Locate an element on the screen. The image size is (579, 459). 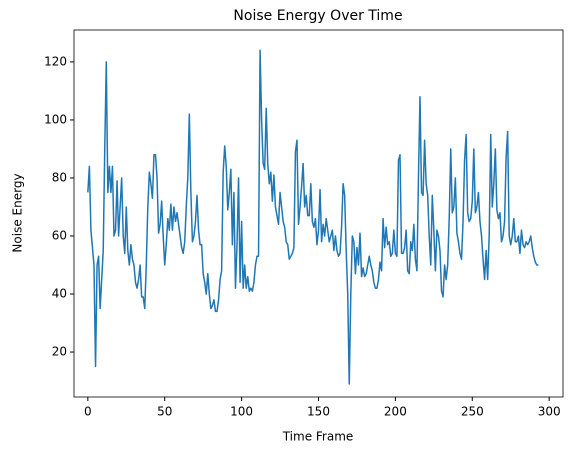
y-axis-label: Noise Energy is located at coordinates (18, 212).